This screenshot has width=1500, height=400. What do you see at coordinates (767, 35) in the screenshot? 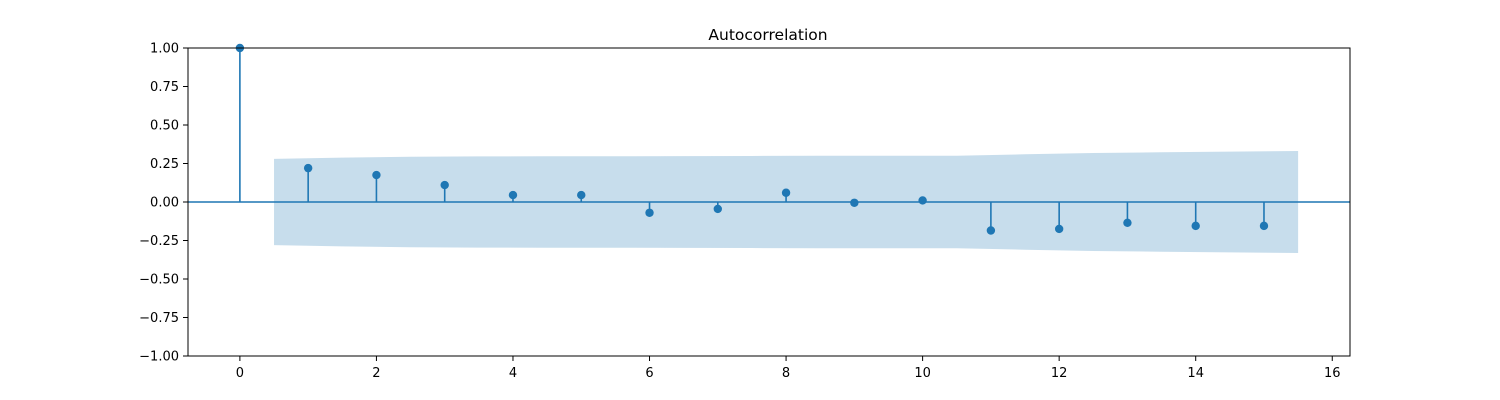
I see `chart-title: Autocorrelation` at bounding box center [767, 35].